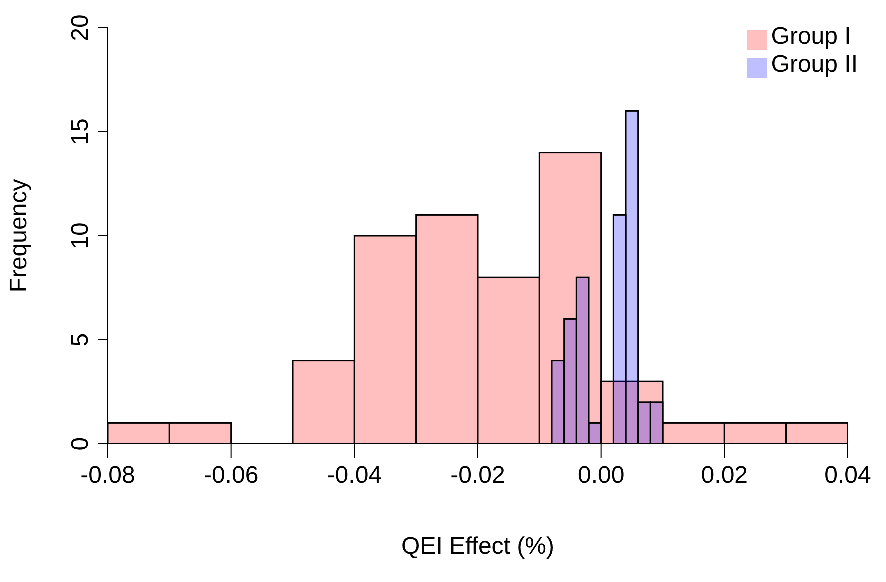 The image size is (886, 582). What do you see at coordinates (478, 476) in the screenshot?
I see `x-tick-label: -0.02` at bounding box center [478, 476].